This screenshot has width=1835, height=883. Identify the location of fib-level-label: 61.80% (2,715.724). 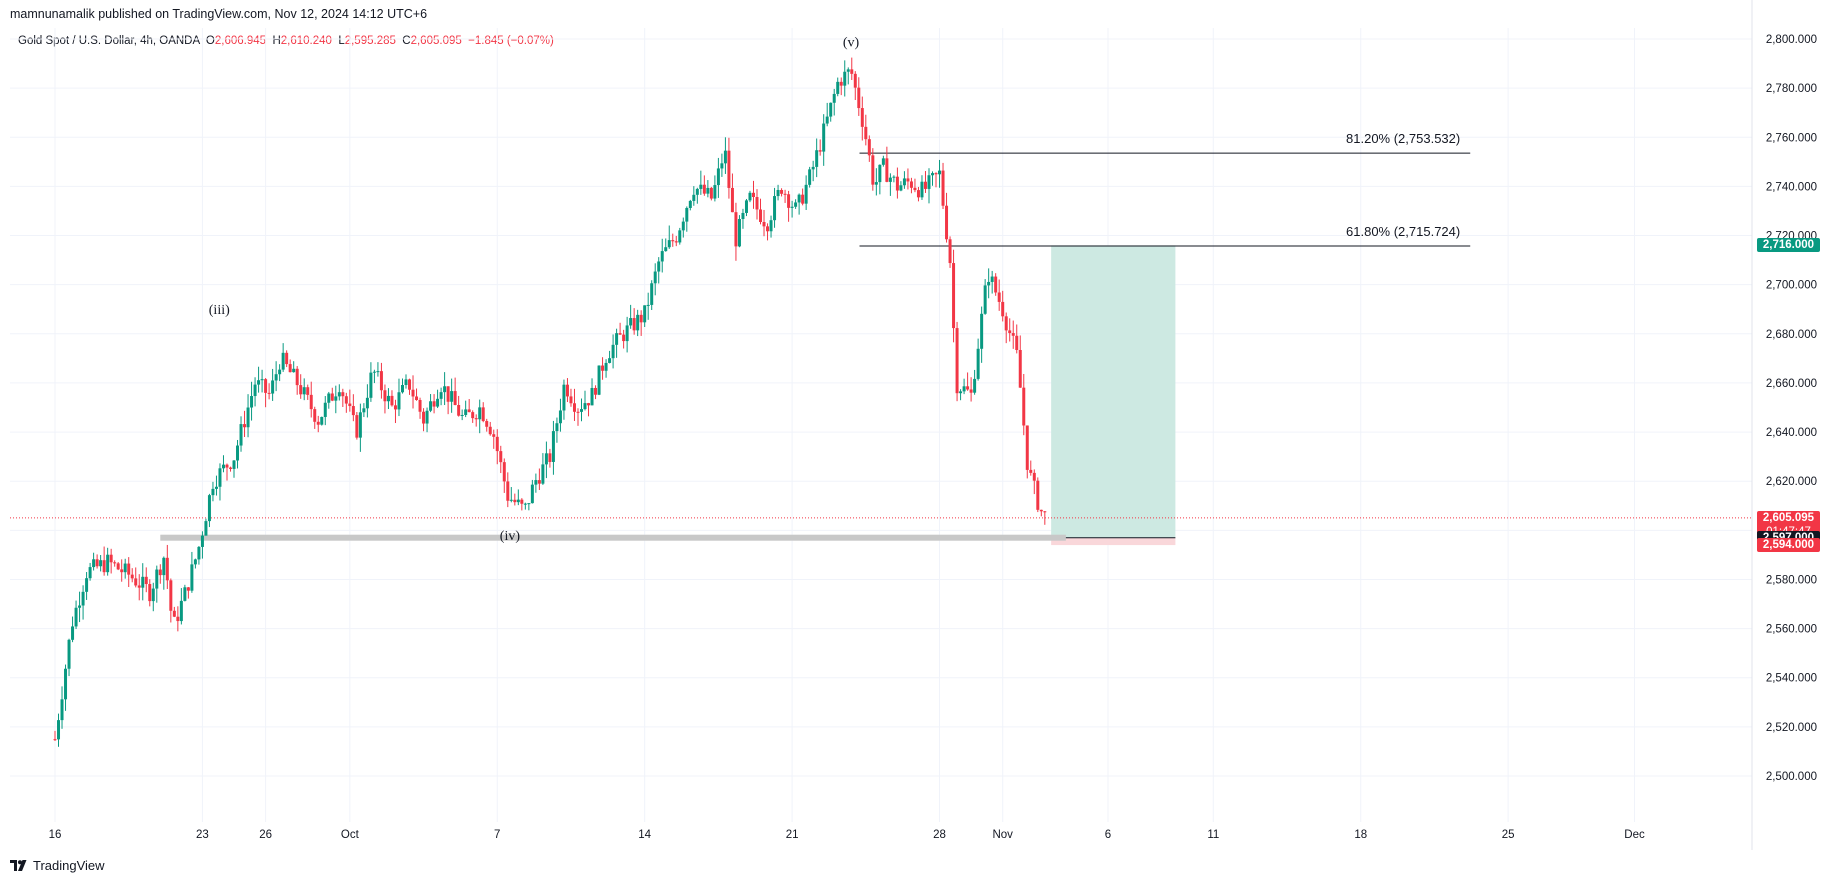
(1403, 231).